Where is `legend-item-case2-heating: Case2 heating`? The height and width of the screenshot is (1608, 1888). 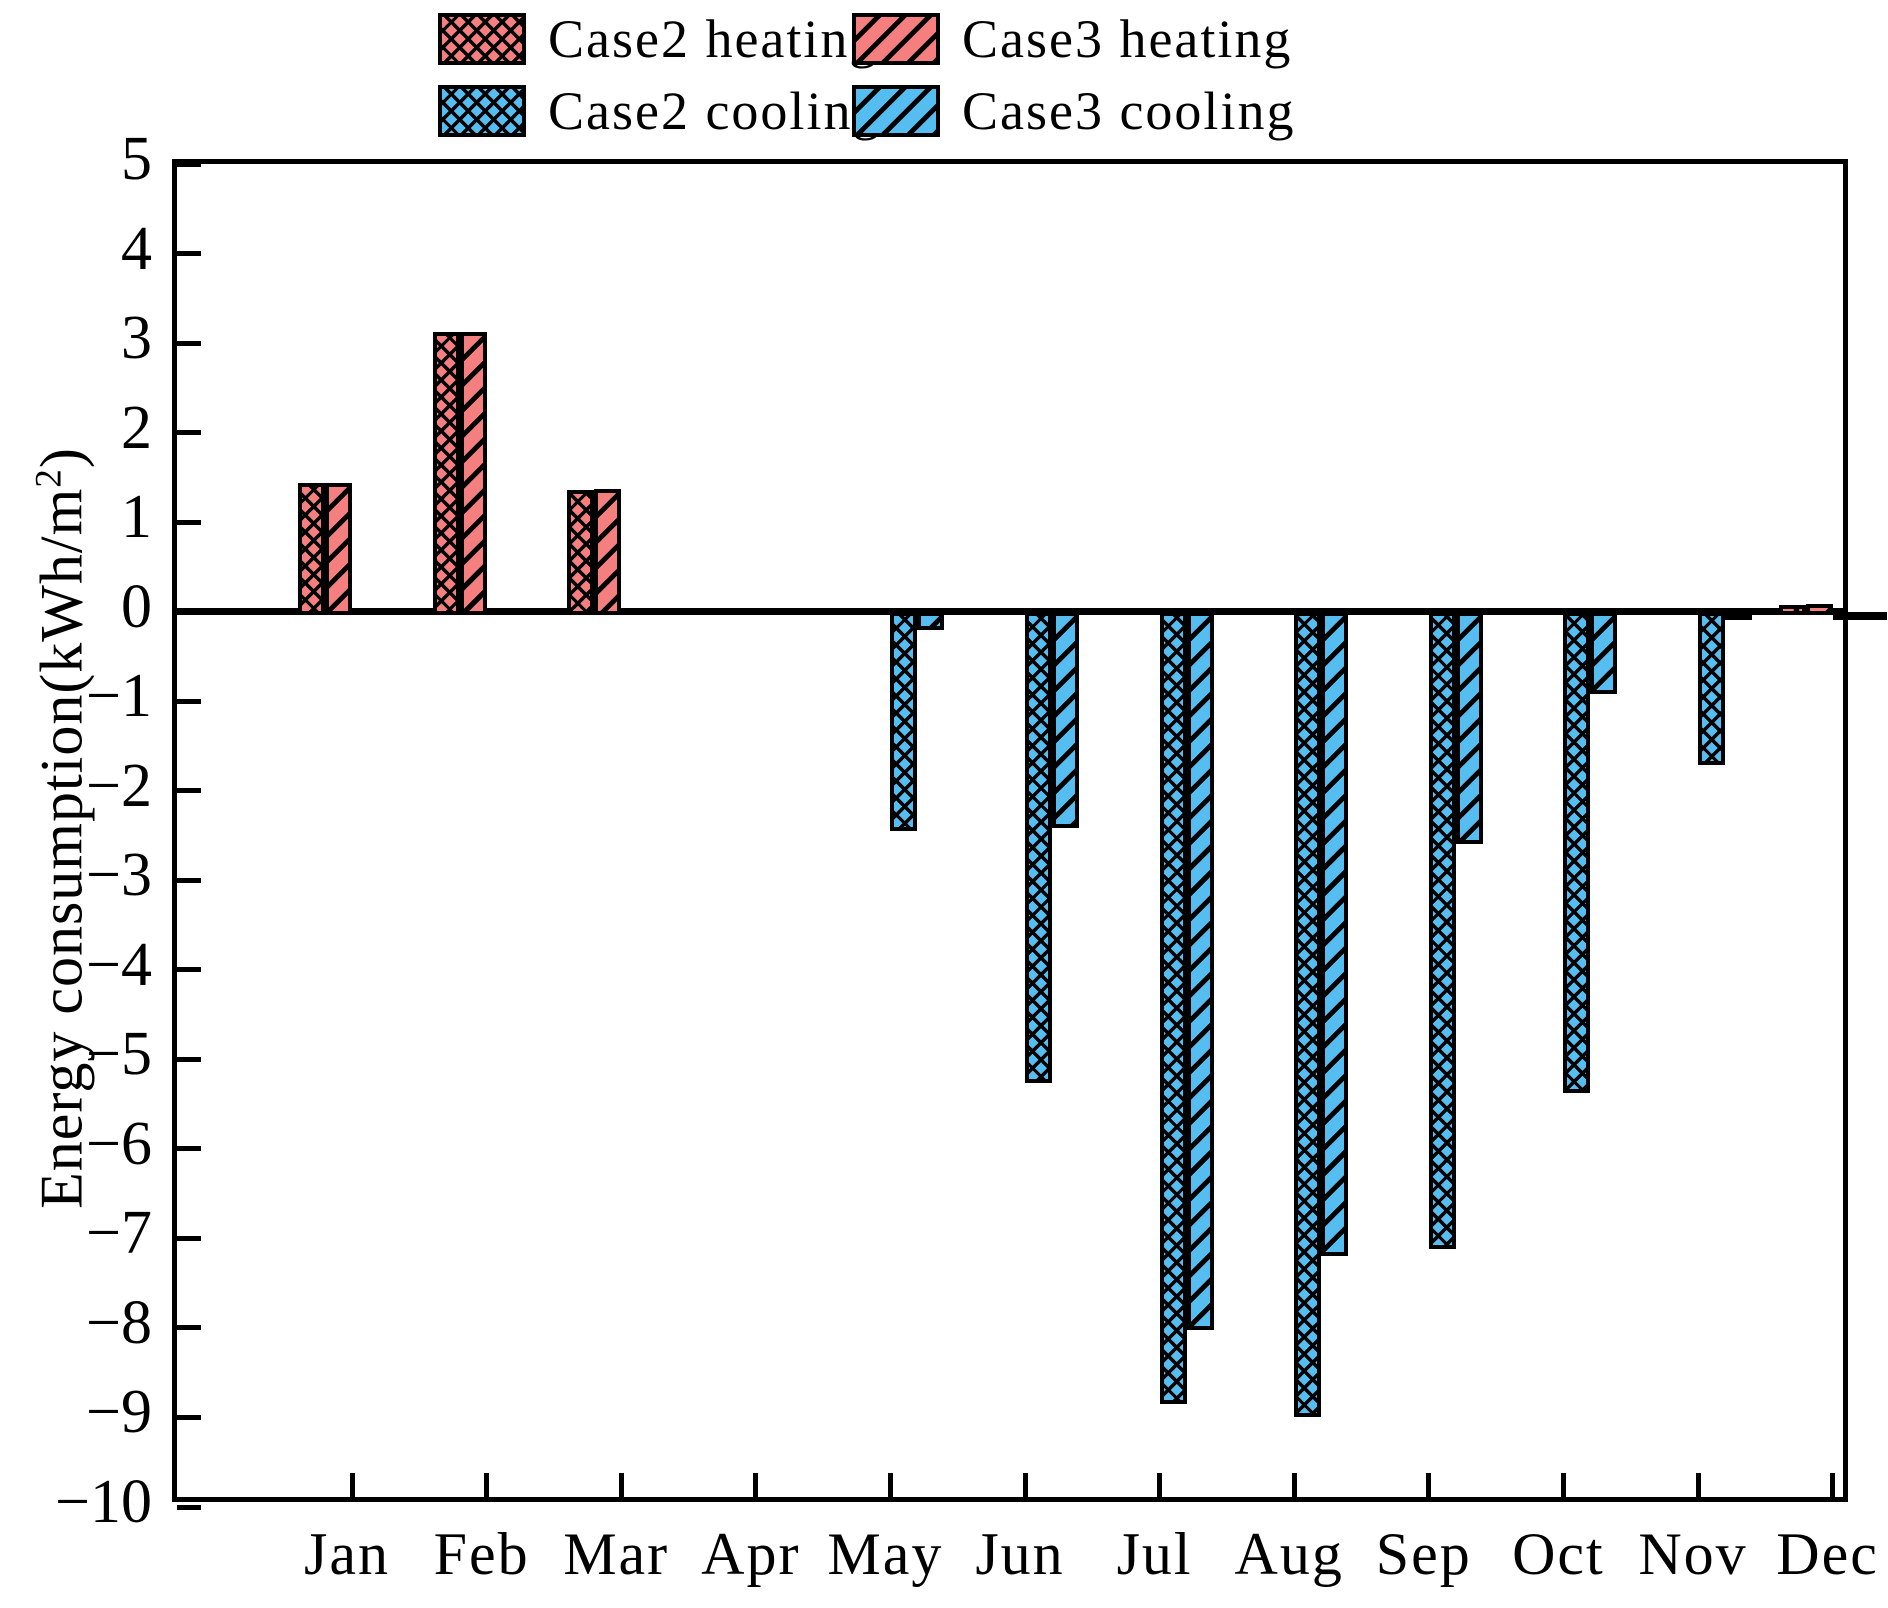 legend-item-case2-heating: Case2 heating is located at coordinates (657, 39).